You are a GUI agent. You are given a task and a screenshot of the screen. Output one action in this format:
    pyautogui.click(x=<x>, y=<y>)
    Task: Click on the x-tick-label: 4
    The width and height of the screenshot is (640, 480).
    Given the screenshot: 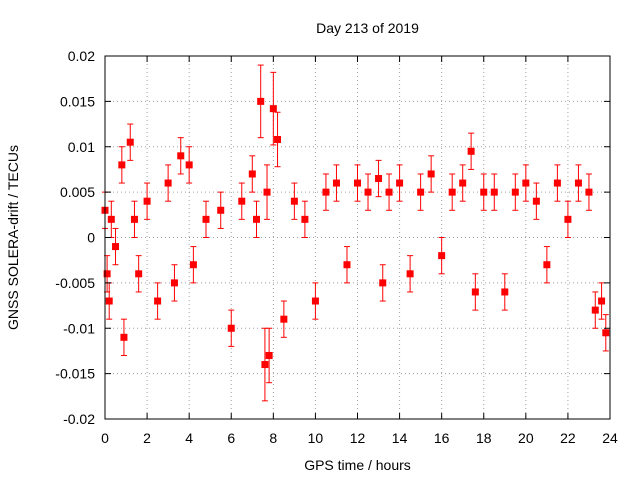 What is the action you would take?
    pyautogui.click(x=189, y=438)
    